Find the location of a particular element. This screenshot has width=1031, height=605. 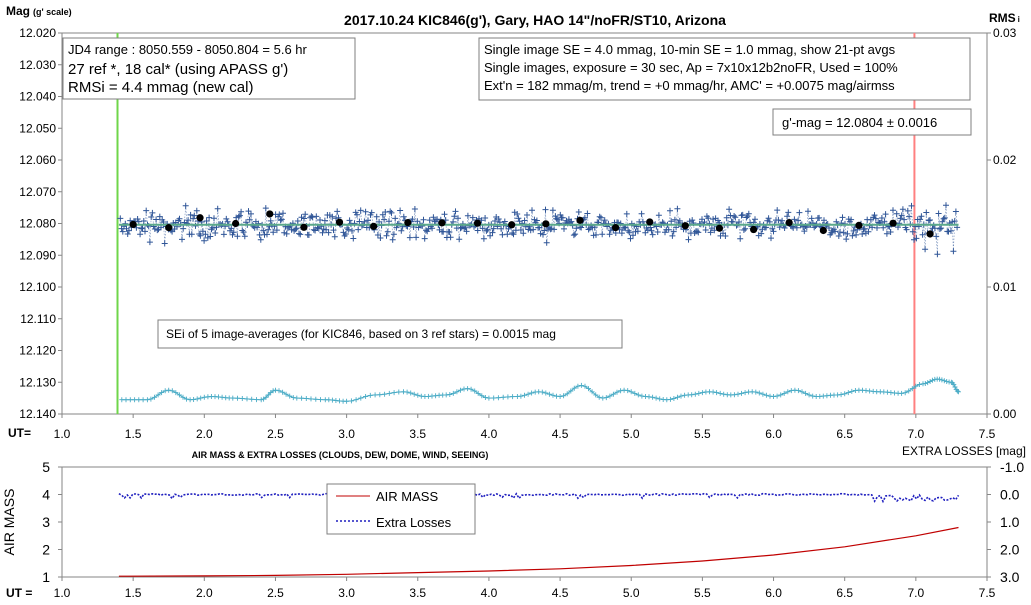

y-tick-label-left: 2 is located at coordinates (46, 550).